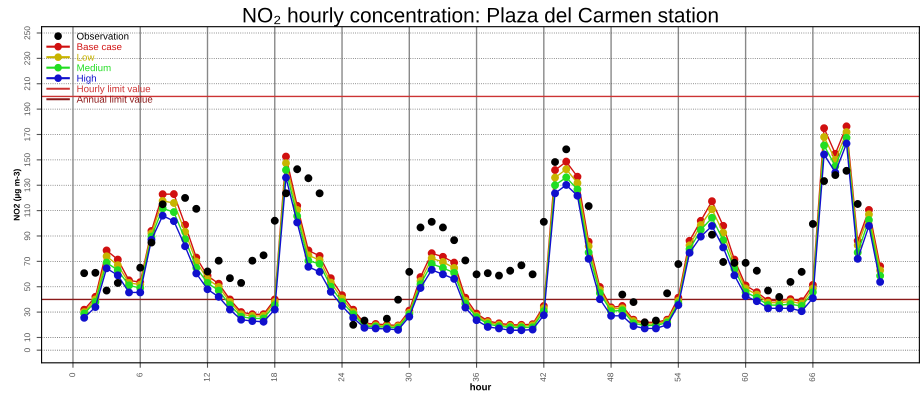 This screenshot has height=410, width=924. I want to click on x-tick-label: 36, so click(475, 377).